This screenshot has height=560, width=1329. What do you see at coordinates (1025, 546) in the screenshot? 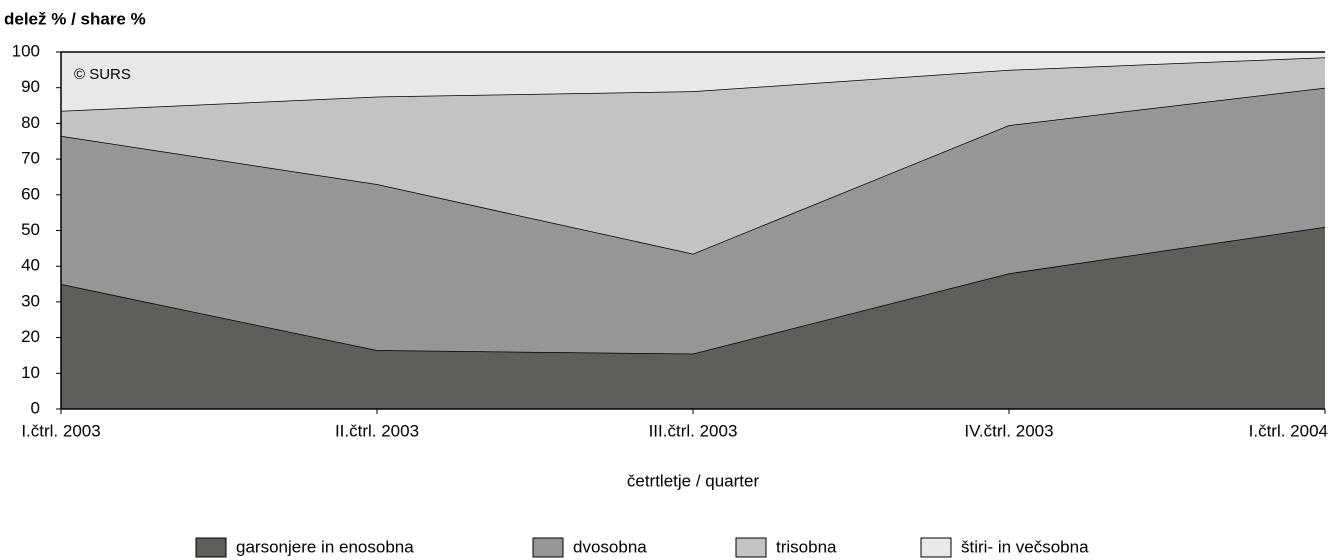
I see `legend-label: štiri- in večsobna` at bounding box center [1025, 546].